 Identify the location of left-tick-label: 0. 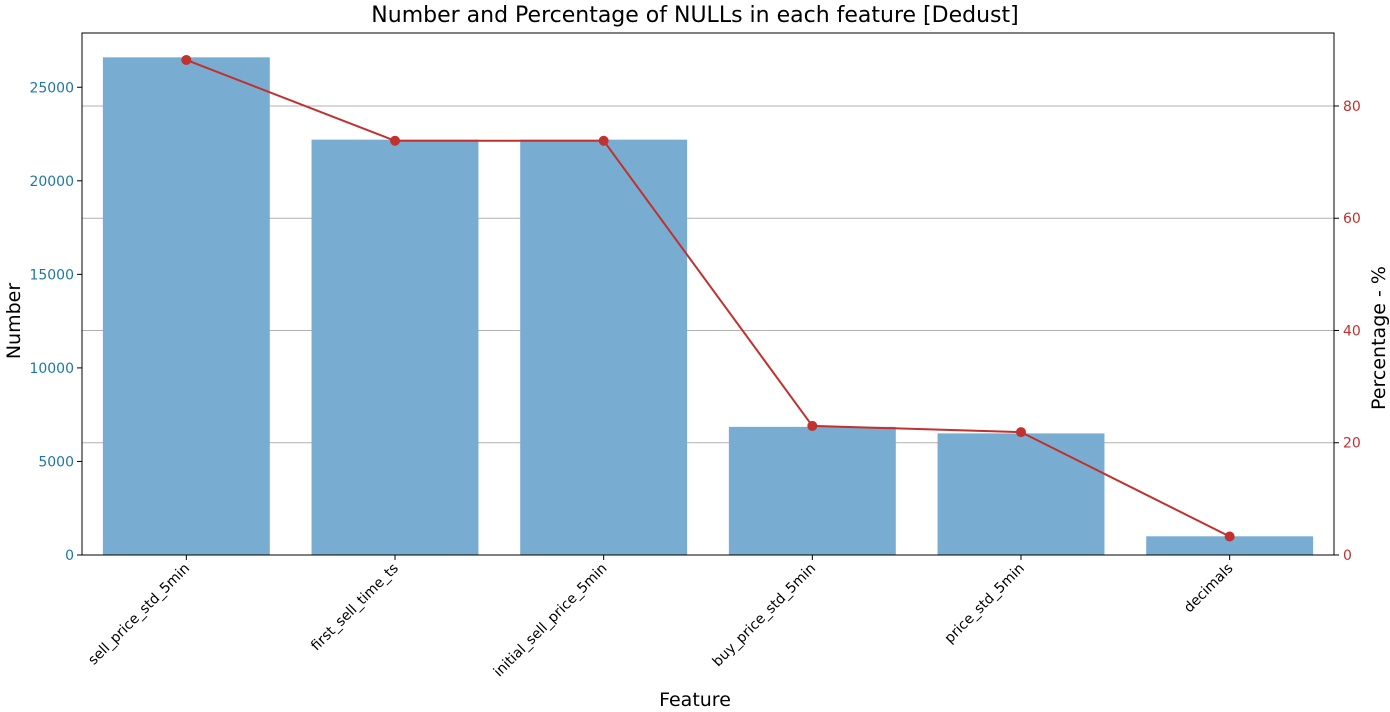
(69, 556).